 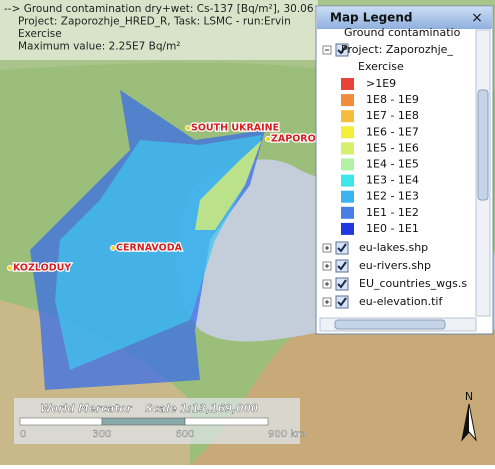 I want to click on info-background, so click(x=159, y=30).